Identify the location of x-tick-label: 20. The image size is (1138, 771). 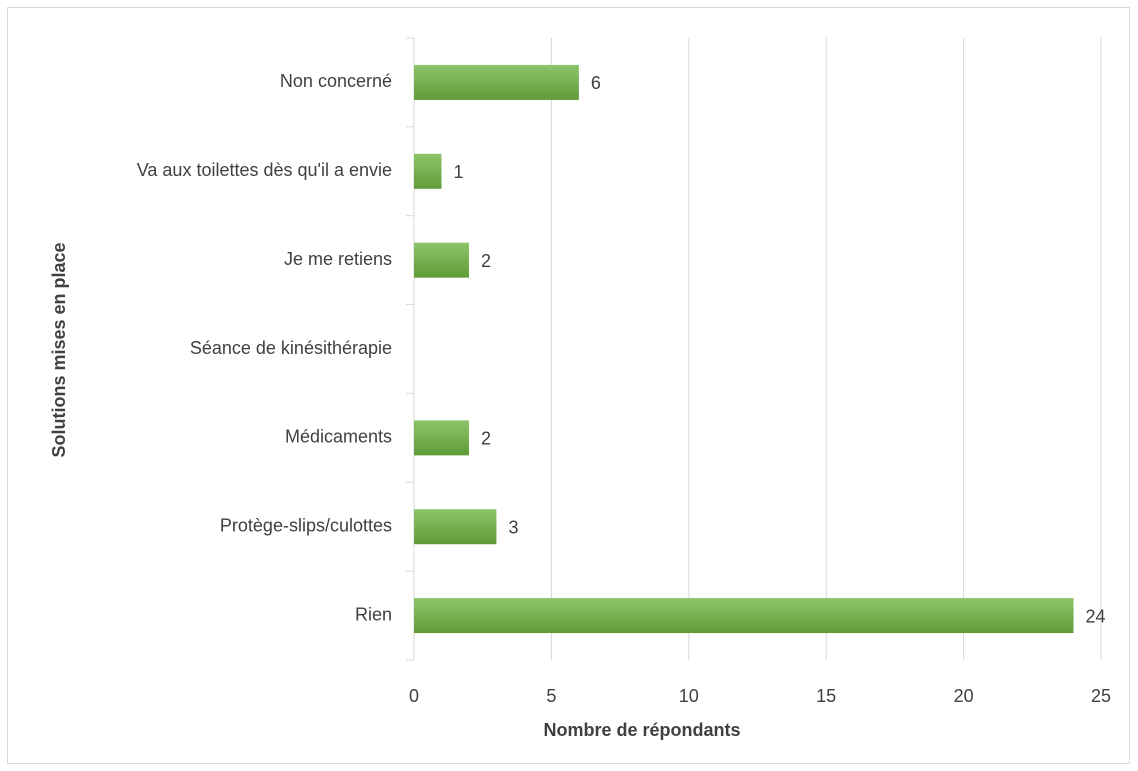
(964, 696).